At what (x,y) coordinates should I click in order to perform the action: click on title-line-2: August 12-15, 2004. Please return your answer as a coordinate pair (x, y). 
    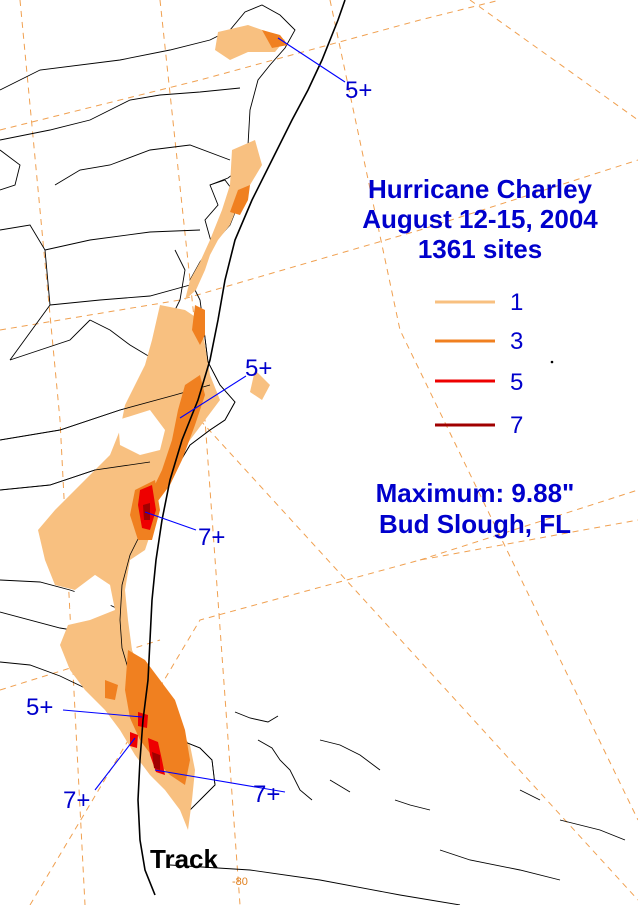
    Looking at the image, I should click on (480, 219).